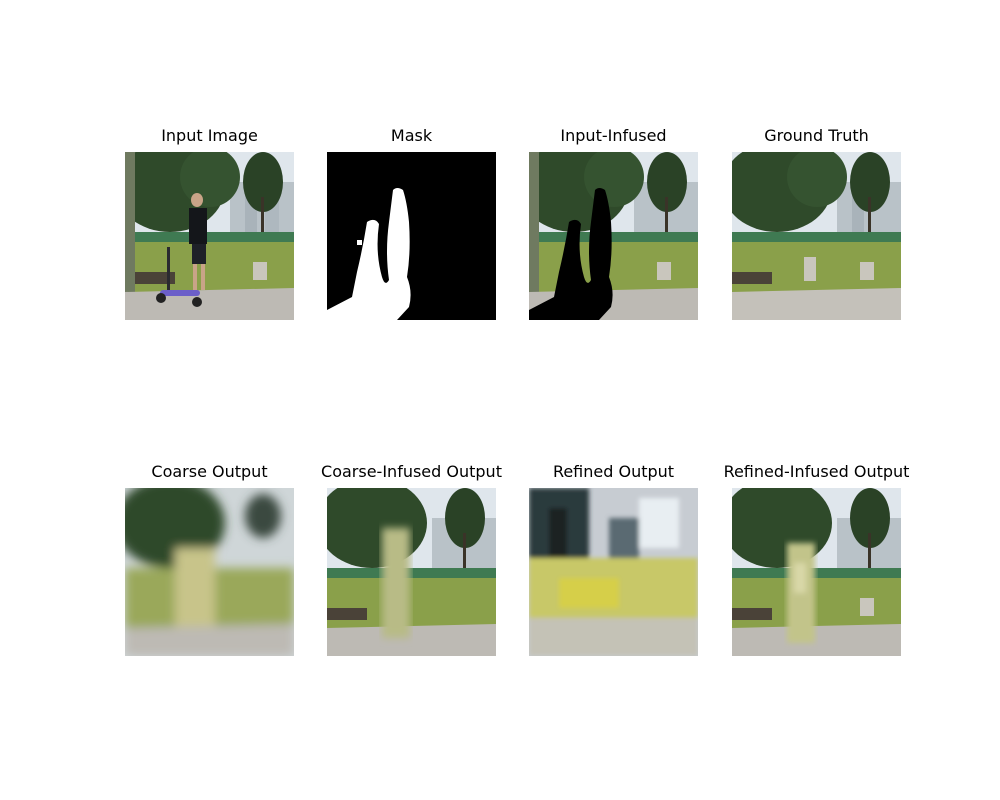 Image resolution: width=1000 pixels, height=800 pixels. I want to click on panel-title: Input-Infused, so click(613, 135).